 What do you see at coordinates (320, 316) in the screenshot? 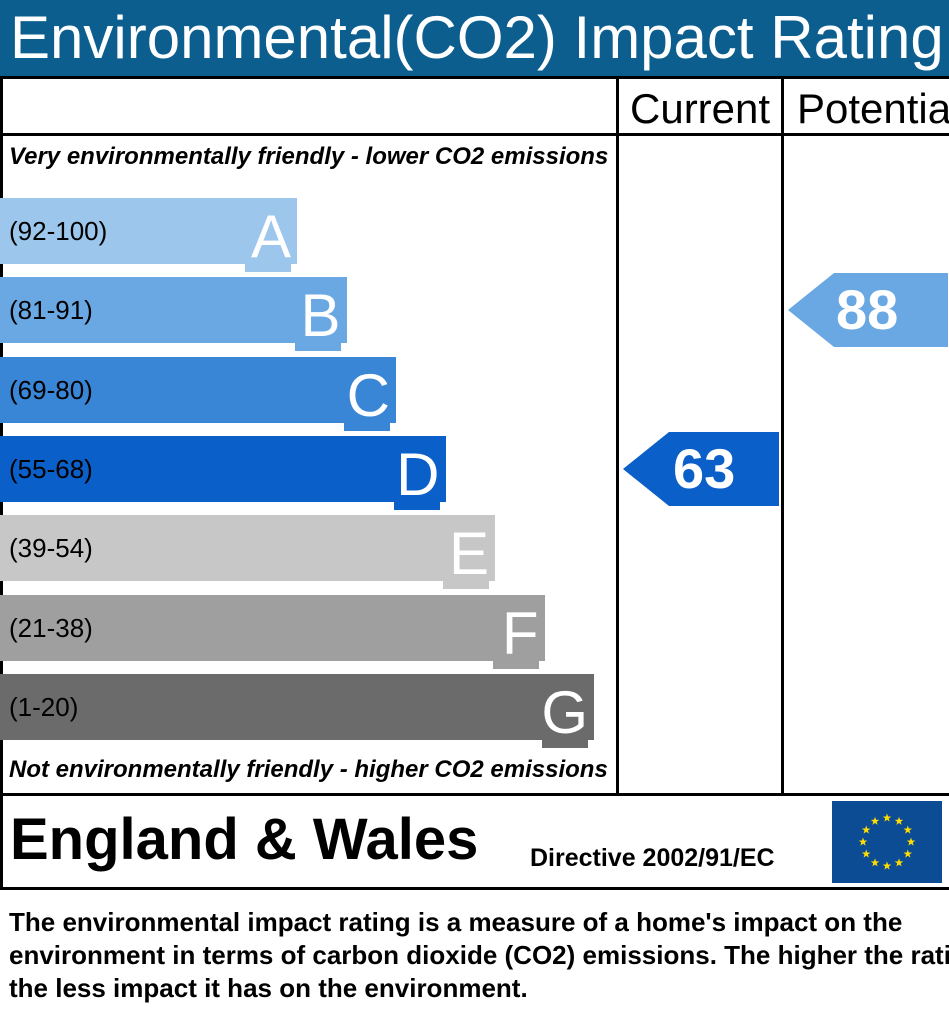
I see `band-b-letter: B` at bounding box center [320, 316].